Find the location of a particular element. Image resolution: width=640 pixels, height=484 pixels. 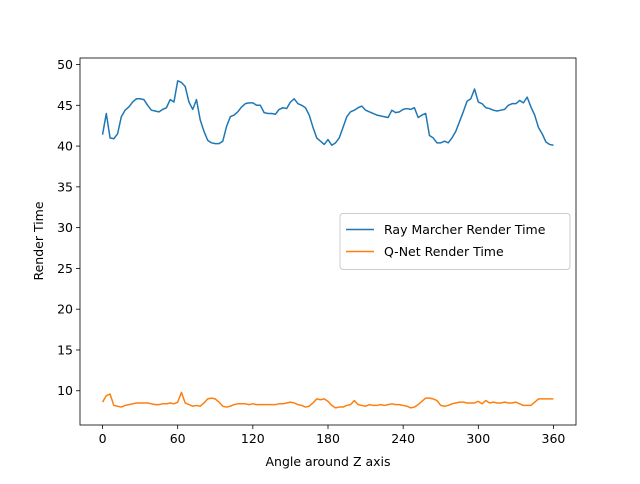

y-tick-label: 20 is located at coordinates (65, 309).